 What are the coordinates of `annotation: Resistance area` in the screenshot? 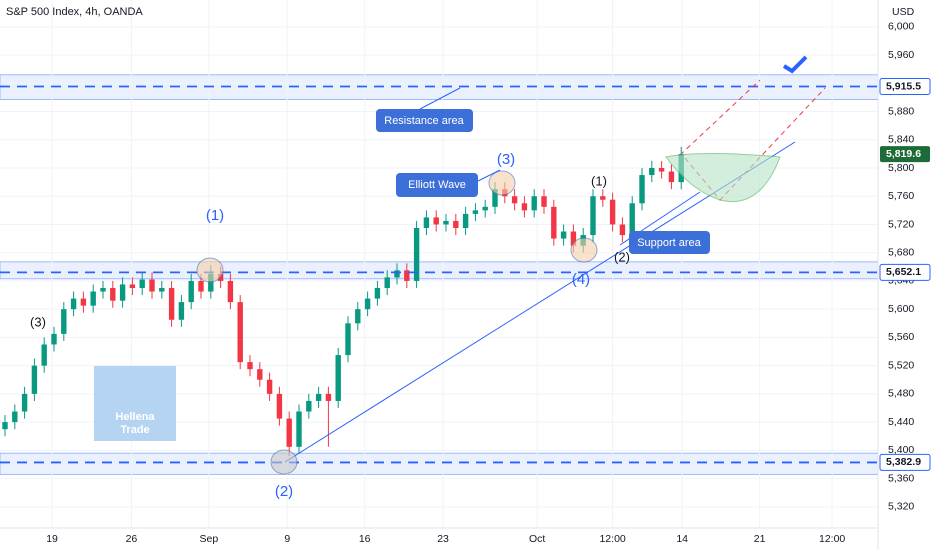 It's located at (424, 121).